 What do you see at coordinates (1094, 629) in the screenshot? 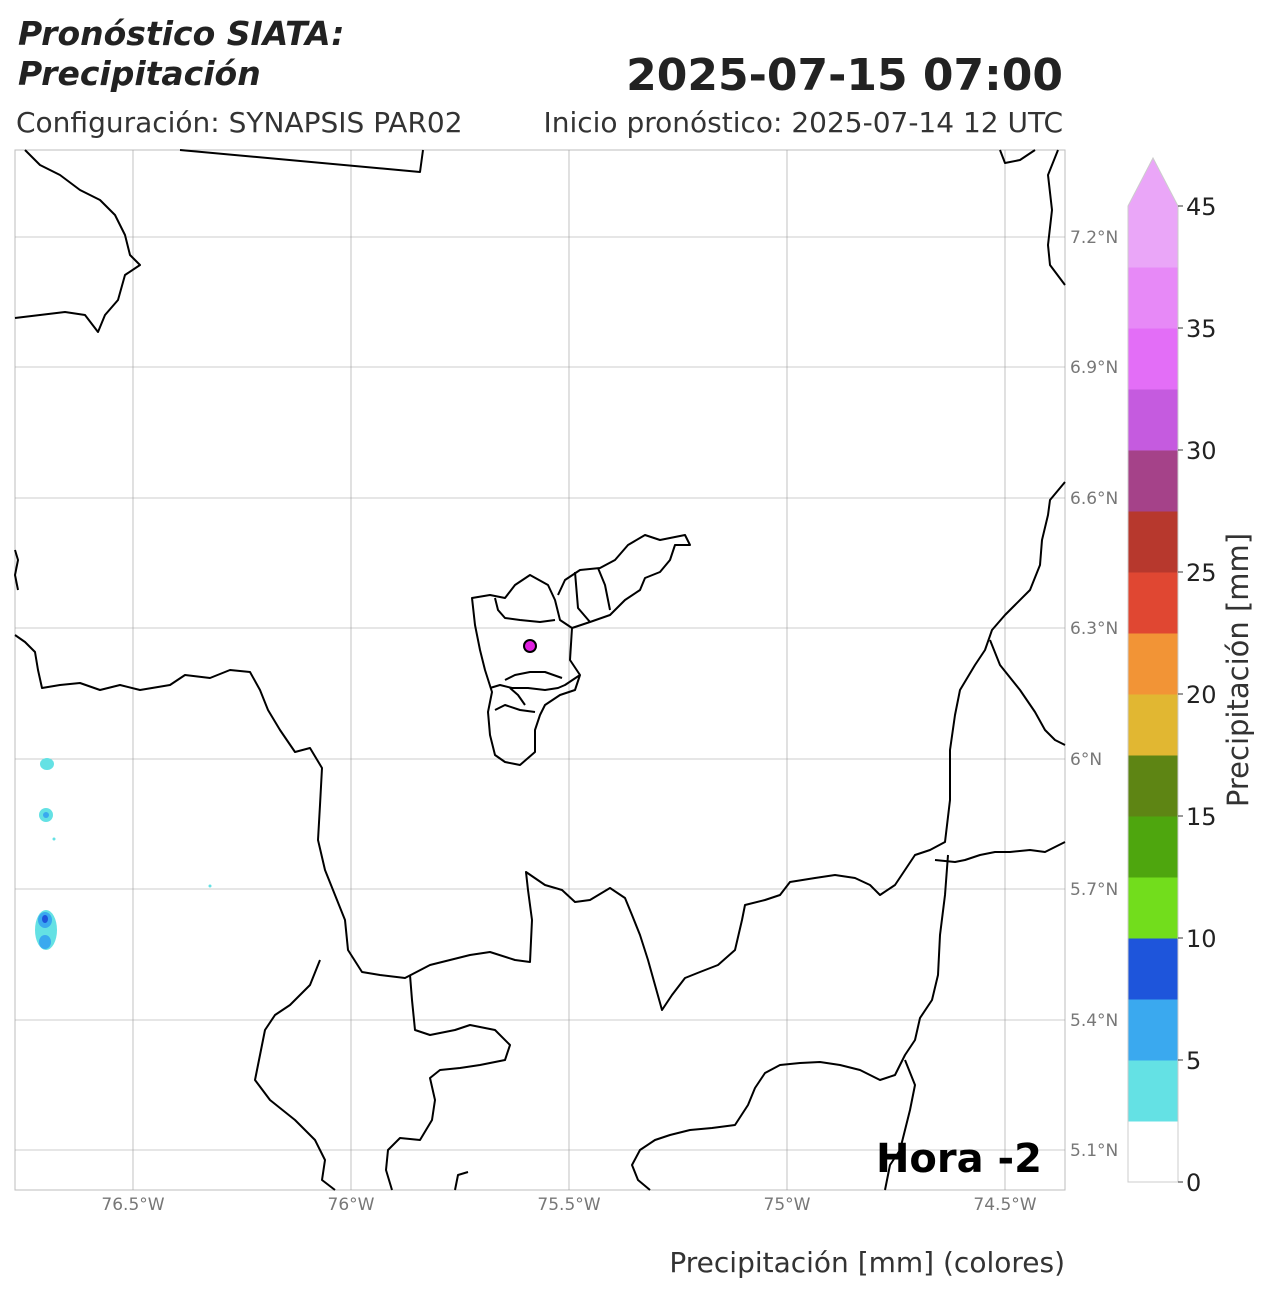
I see `lat-tick-label: 6.3°N` at bounding box center [1094, 629].